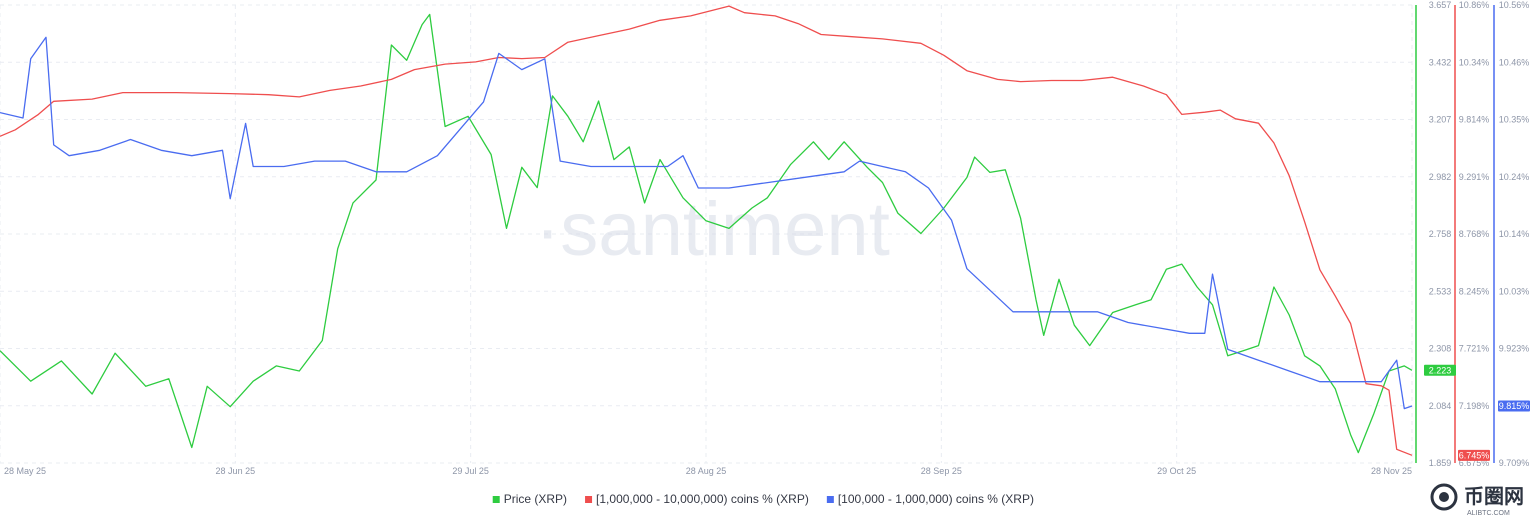 The width and height of the screenshot is (1536, 520). Describe the element at coordinates (1440, 234) in the screenshot. I see `price-axis-tick: 2.758` at that location.